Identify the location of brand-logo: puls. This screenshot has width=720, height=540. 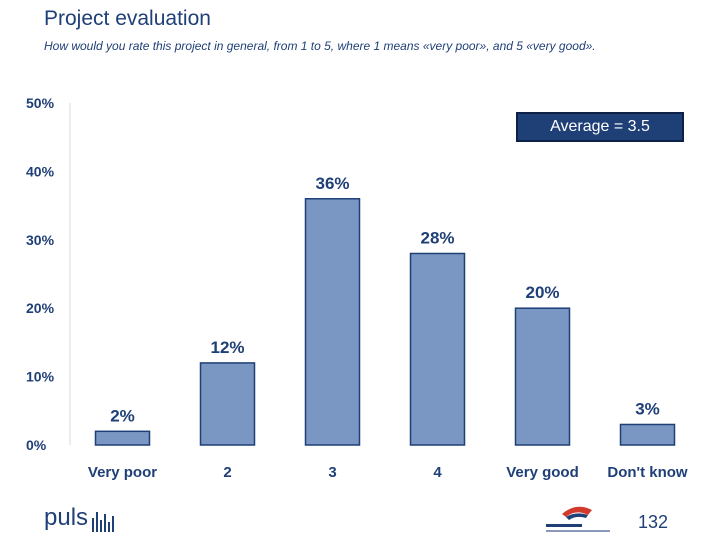
(79, 517).